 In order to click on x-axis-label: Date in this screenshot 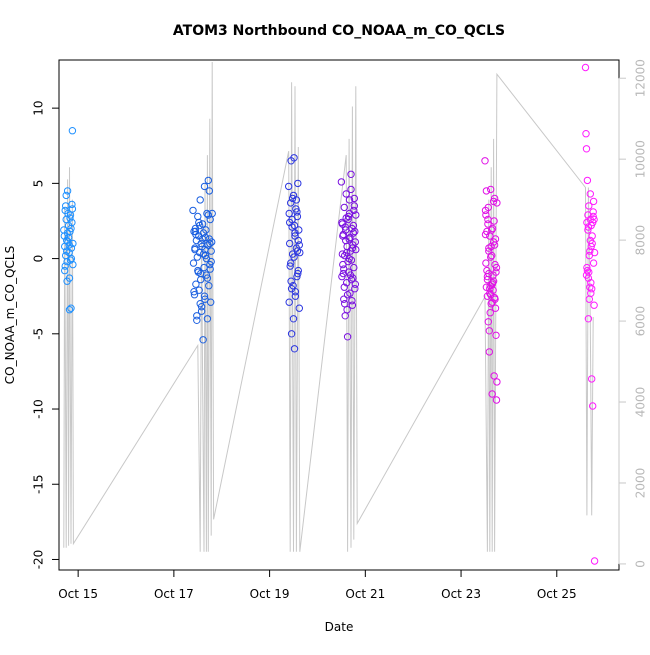, I will do `click(339, 627)`.